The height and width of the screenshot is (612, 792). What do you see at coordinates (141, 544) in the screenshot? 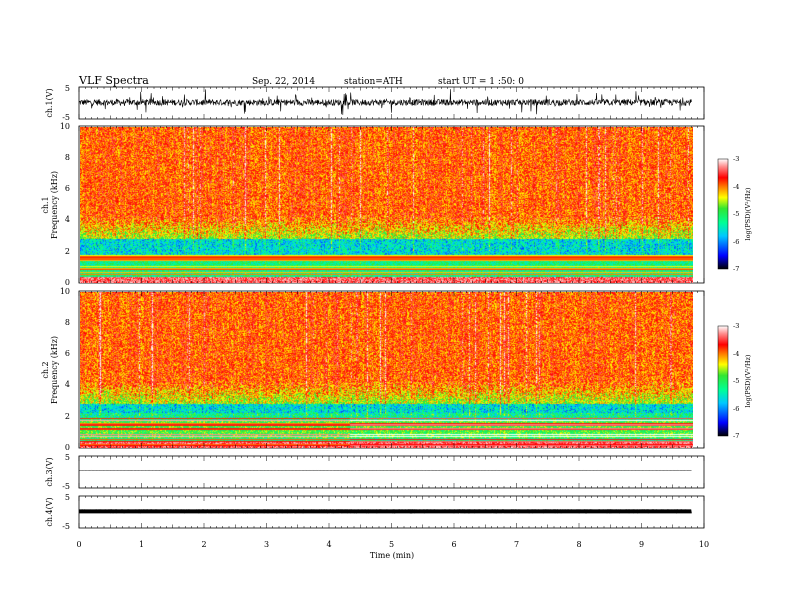
I see `time-tick-label: 1` at bounding box center [141, 544].